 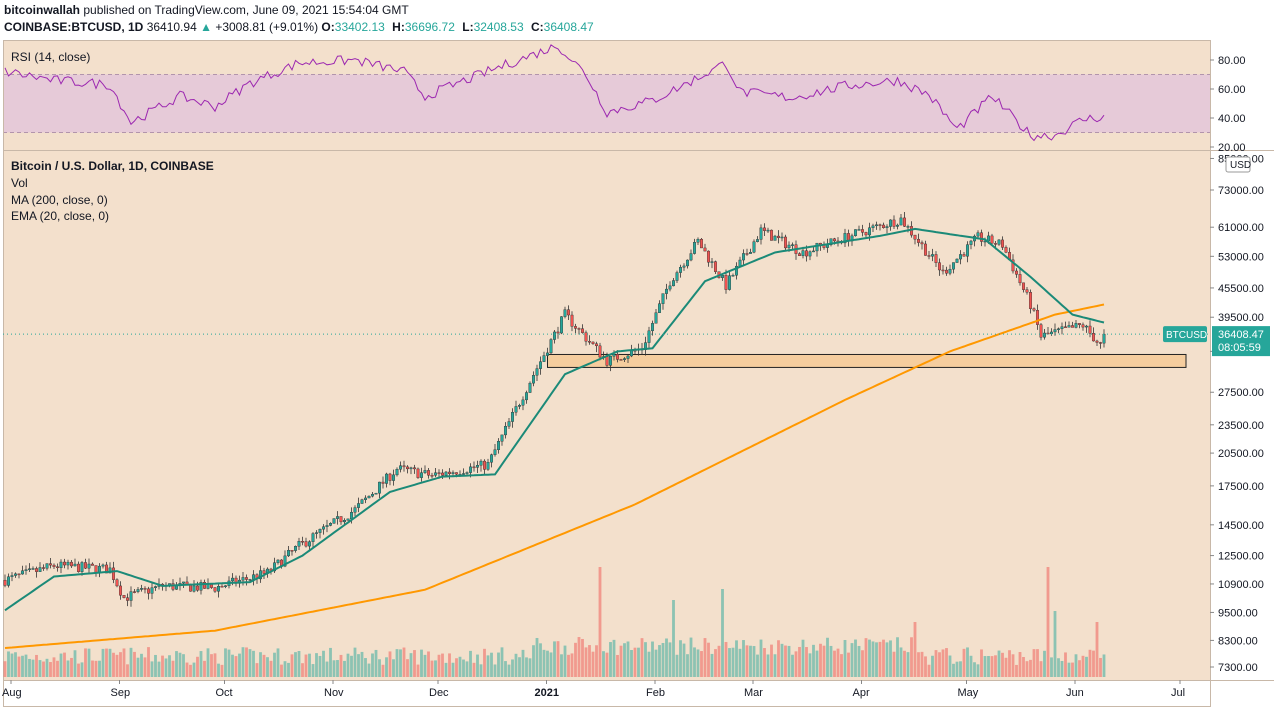 I want to click on ema-legend: EMA (20, close, 0), so click(x=60, y=216).